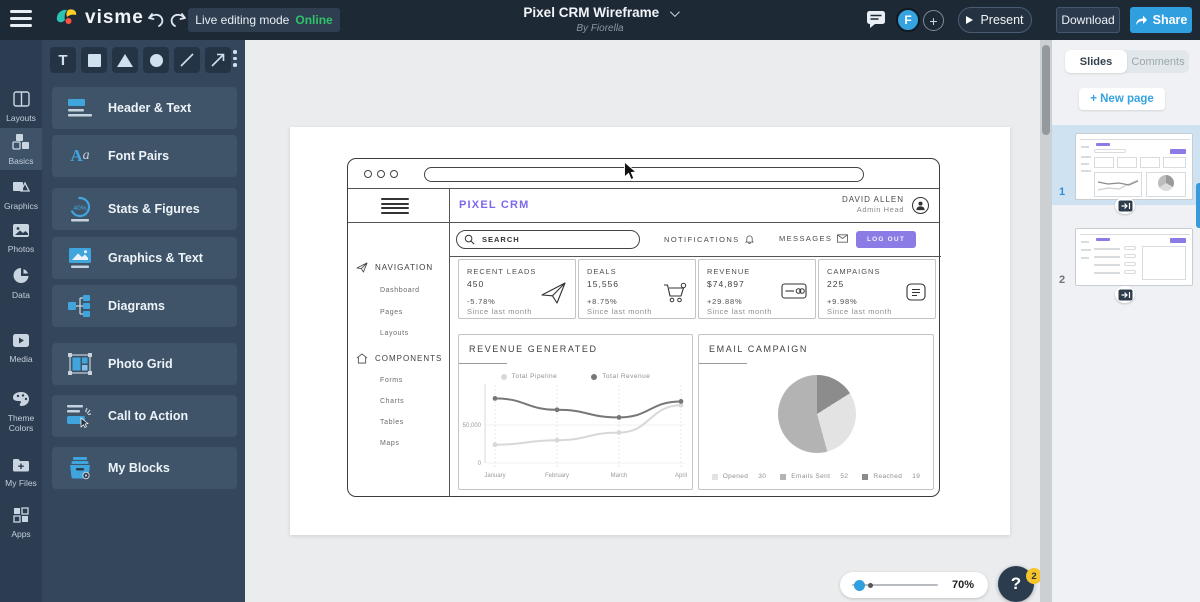  Describe the element at coordinates (144, 416) in the screenshot. I see `block-call-to-action: Call to Action` at that location.